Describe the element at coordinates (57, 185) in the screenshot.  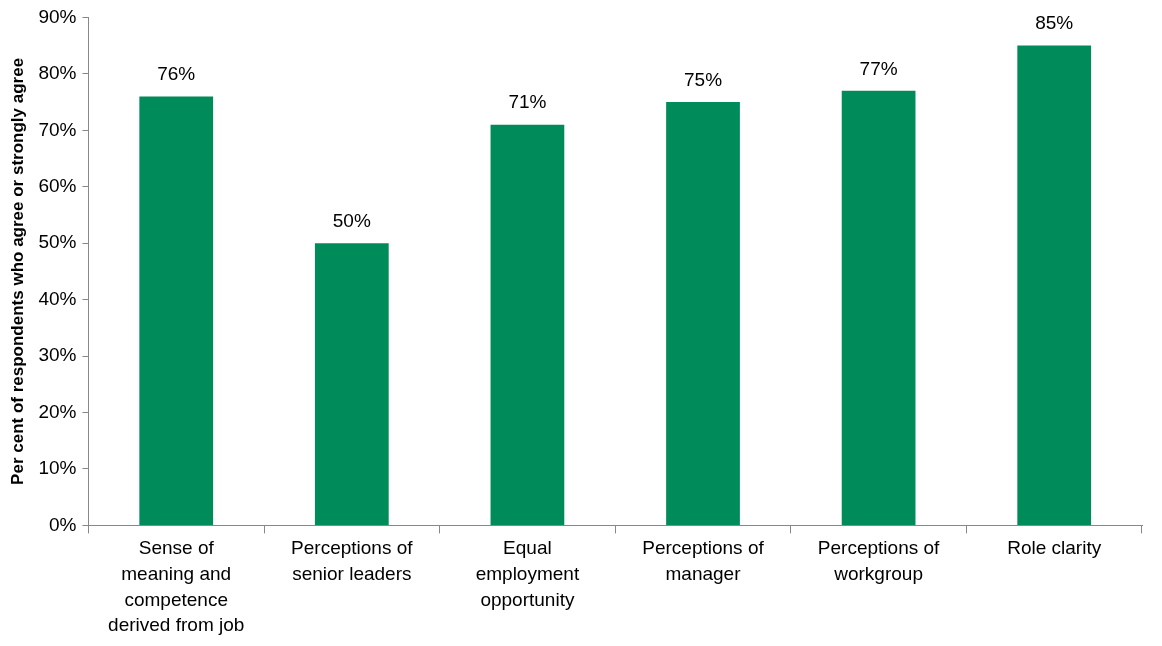
I see `y-tick-label: 60%` at that location.